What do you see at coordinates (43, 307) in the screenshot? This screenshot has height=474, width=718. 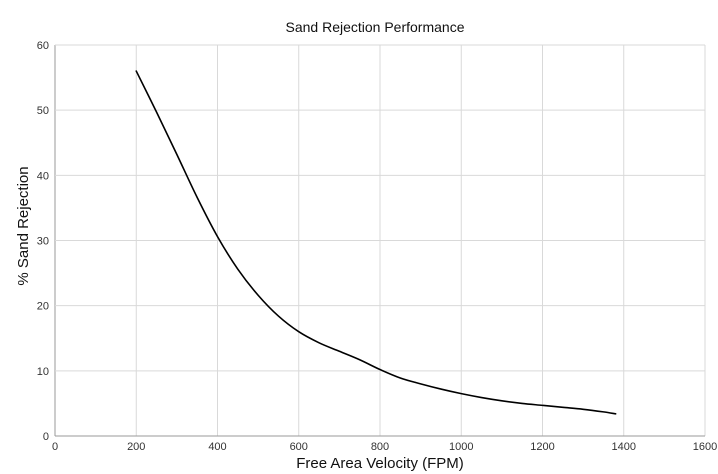 I see `y-tick-label: 20` at bounding box center [43, 307].